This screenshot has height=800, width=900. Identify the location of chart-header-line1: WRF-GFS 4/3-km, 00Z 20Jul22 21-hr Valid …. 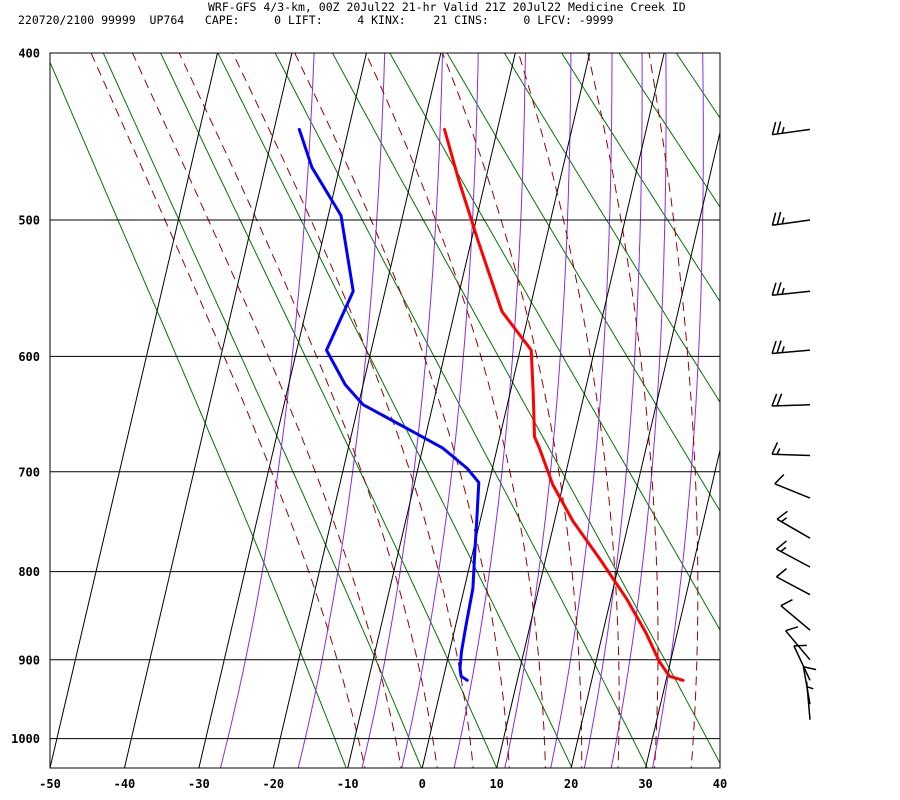
(447, 7).